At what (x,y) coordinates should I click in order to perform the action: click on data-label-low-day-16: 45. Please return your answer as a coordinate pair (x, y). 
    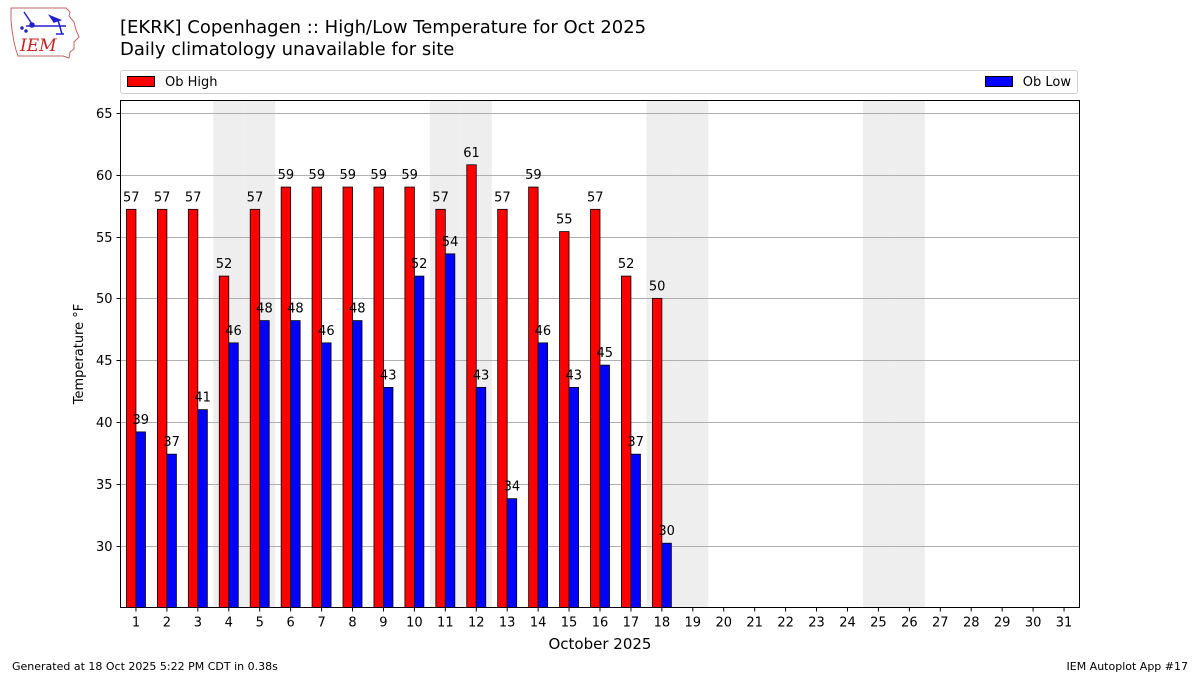
    Looking at the image, I should click on (604, 353).